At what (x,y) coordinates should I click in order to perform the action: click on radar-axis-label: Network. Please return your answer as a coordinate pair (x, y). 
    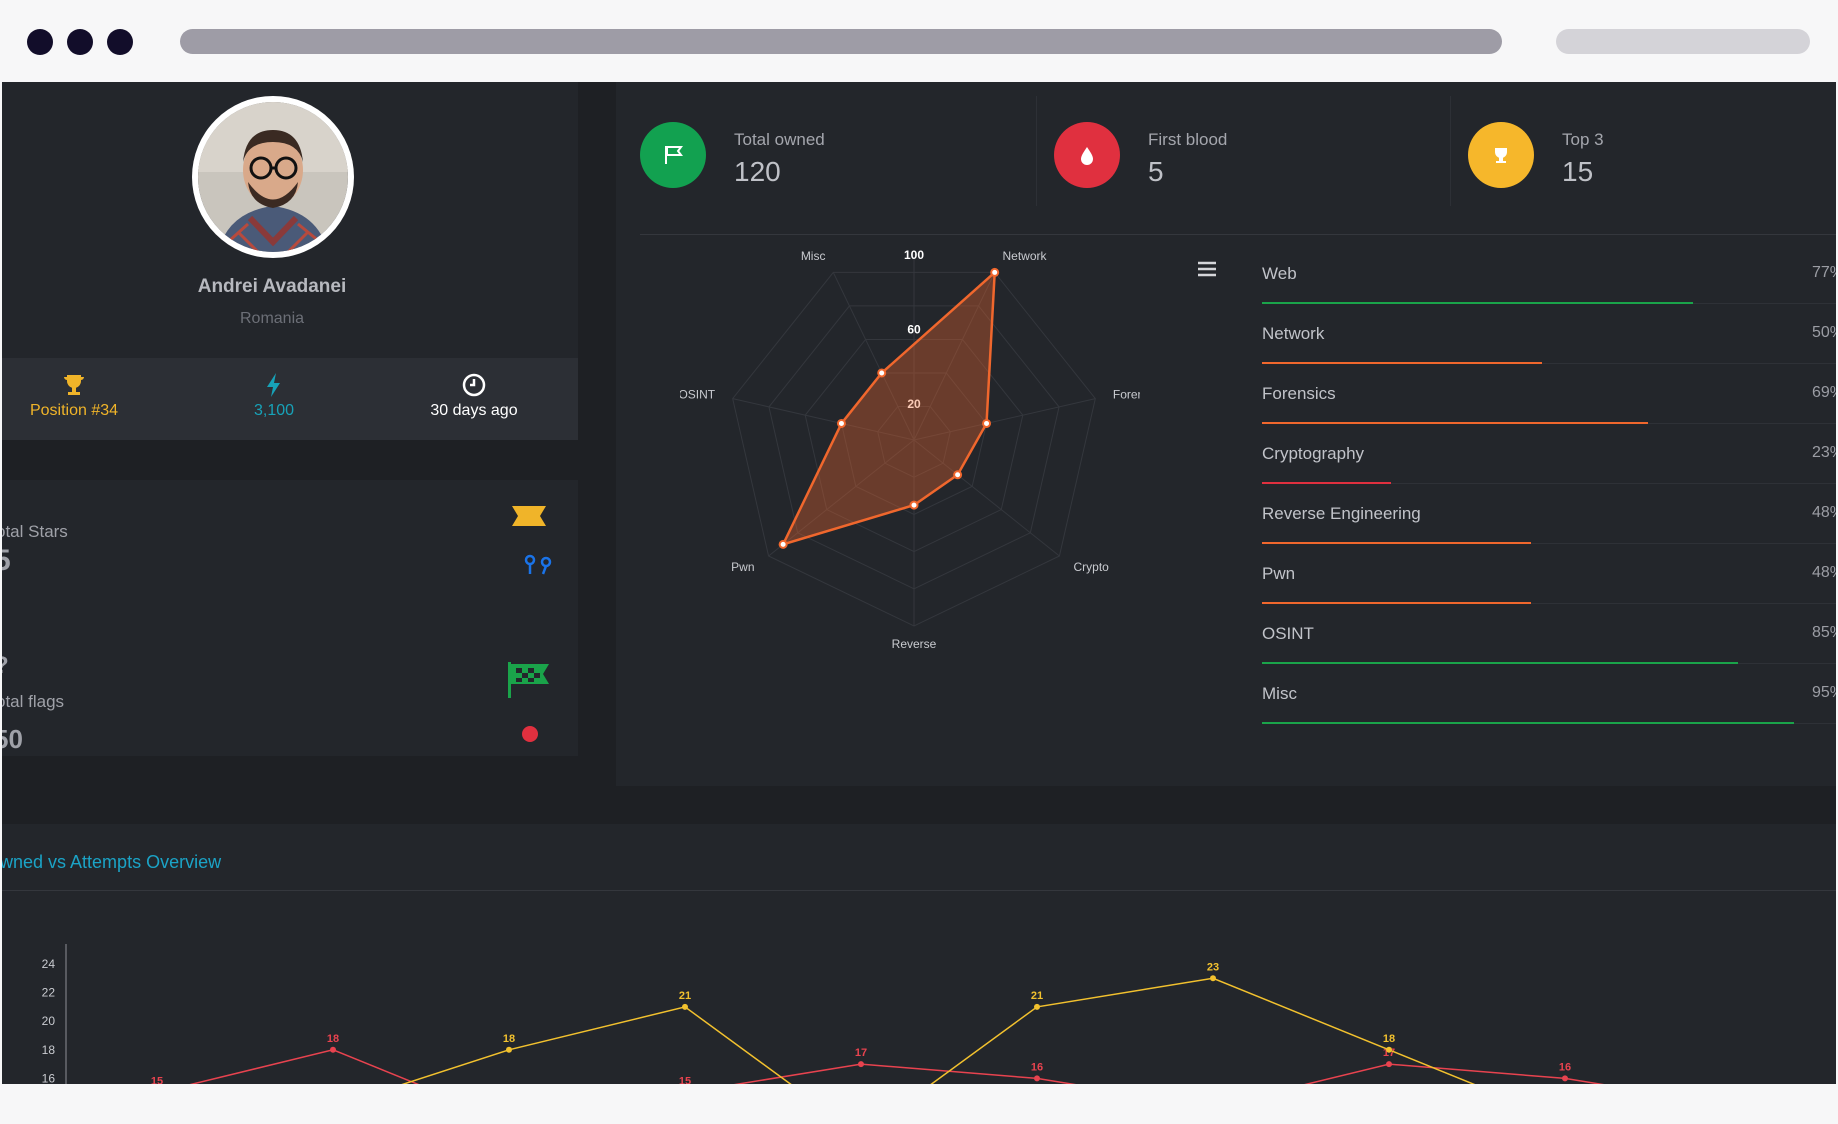
    Looking at the image, I should click on (1025, 256).